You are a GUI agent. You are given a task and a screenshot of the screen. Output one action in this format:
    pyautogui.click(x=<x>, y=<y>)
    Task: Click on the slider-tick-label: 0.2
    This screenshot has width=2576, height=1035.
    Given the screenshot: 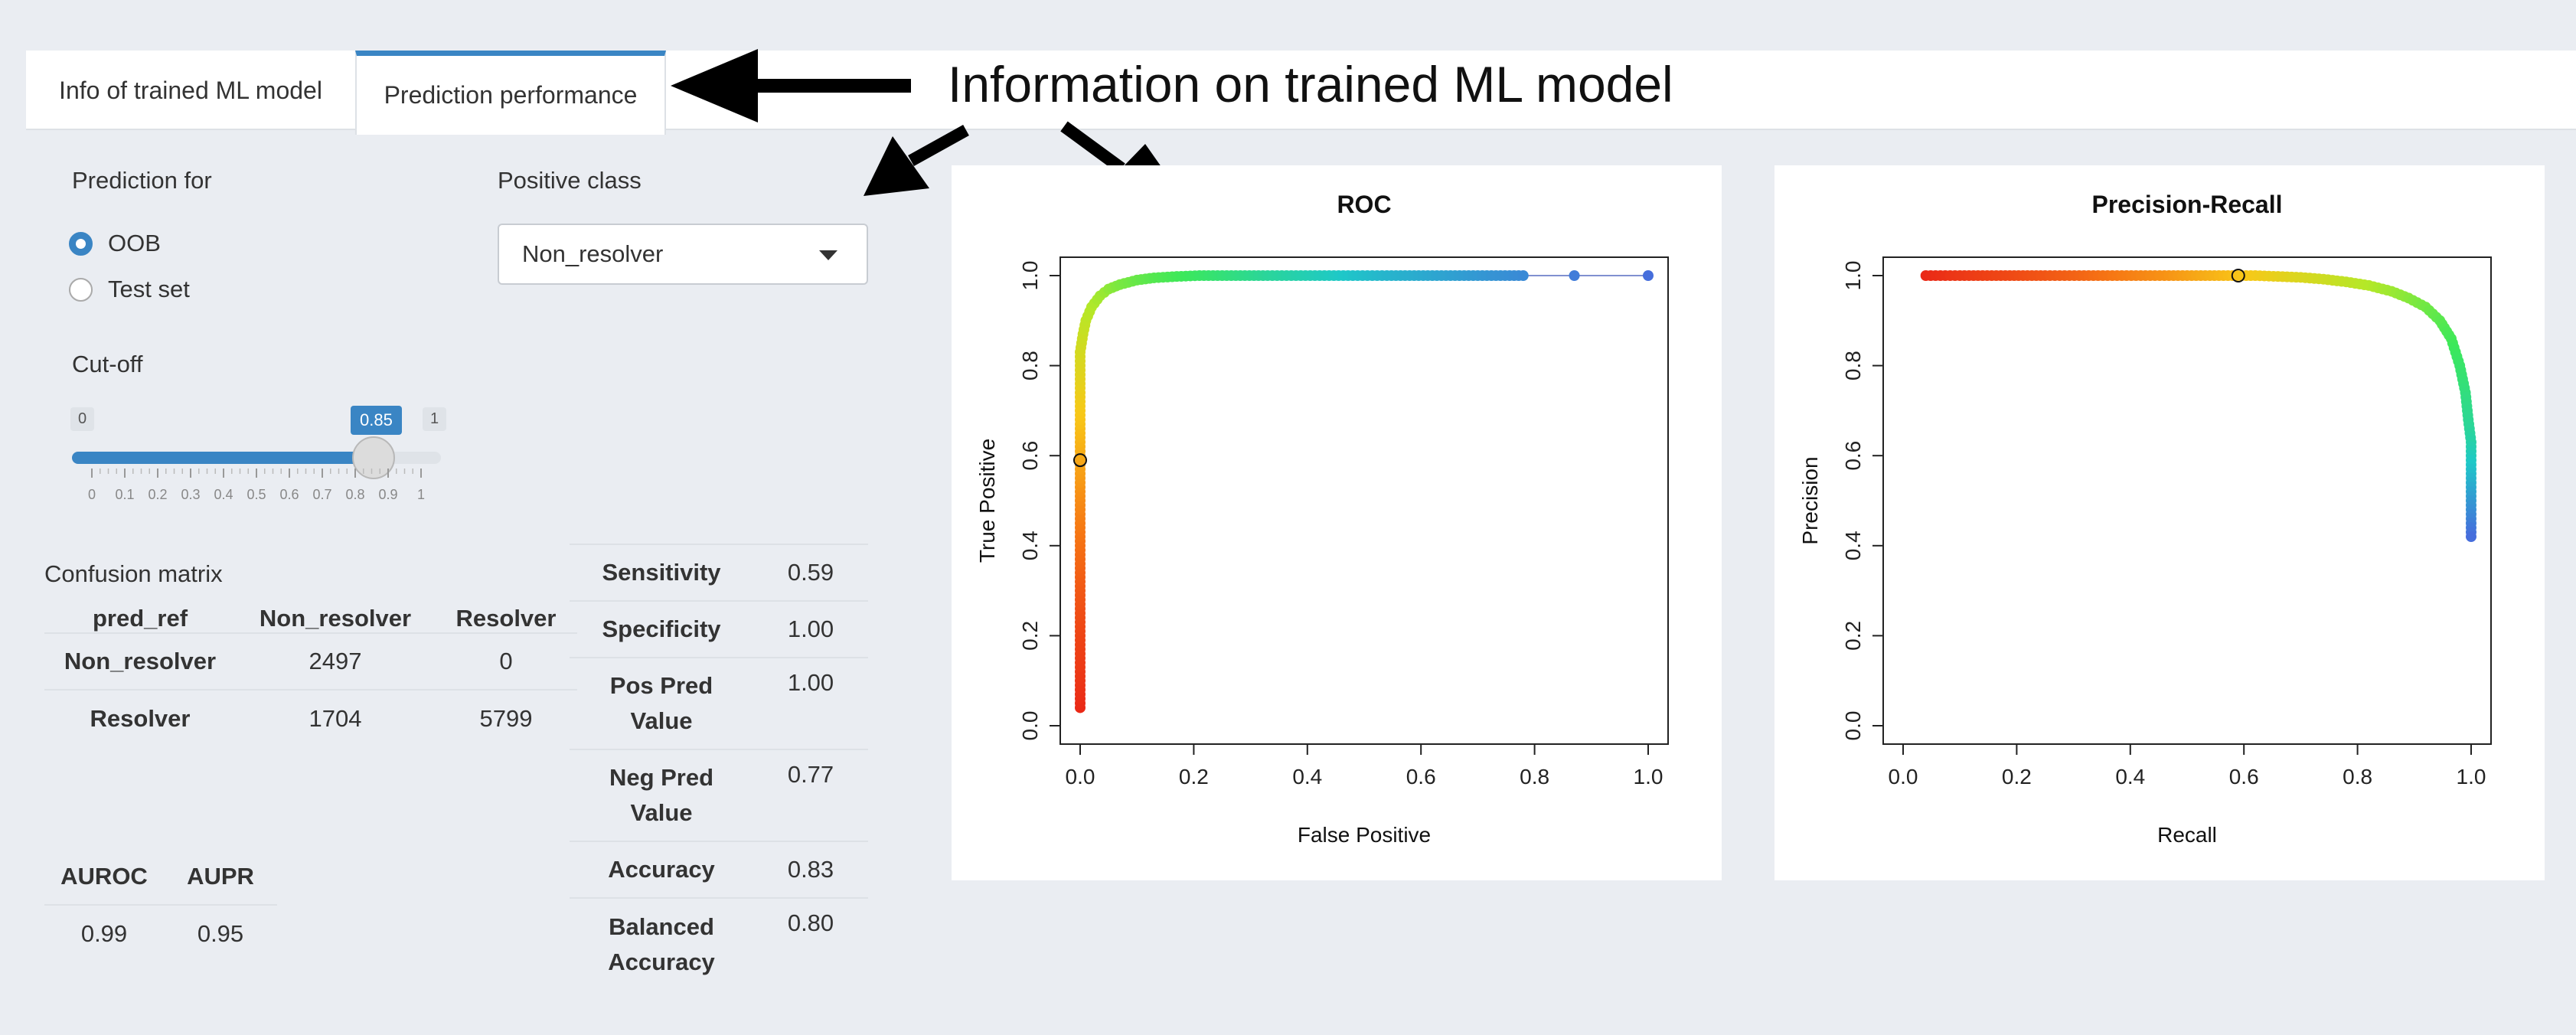 What is the action you would take?
    pyautogui.click(x=157, y=494)
    